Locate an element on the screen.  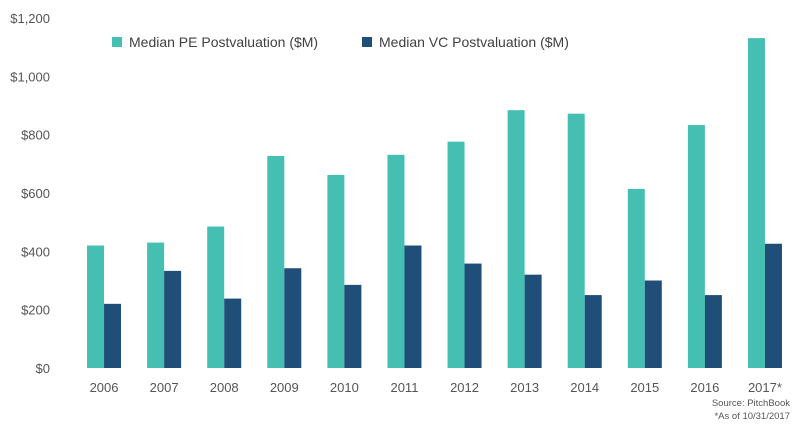
x-tick-label: 2015 is located at coordinates (644, 387).